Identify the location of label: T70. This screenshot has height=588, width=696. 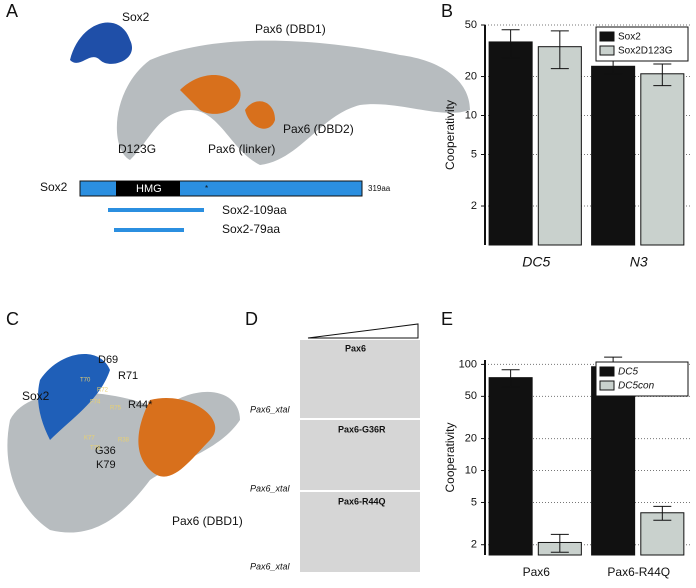
(85, 381).